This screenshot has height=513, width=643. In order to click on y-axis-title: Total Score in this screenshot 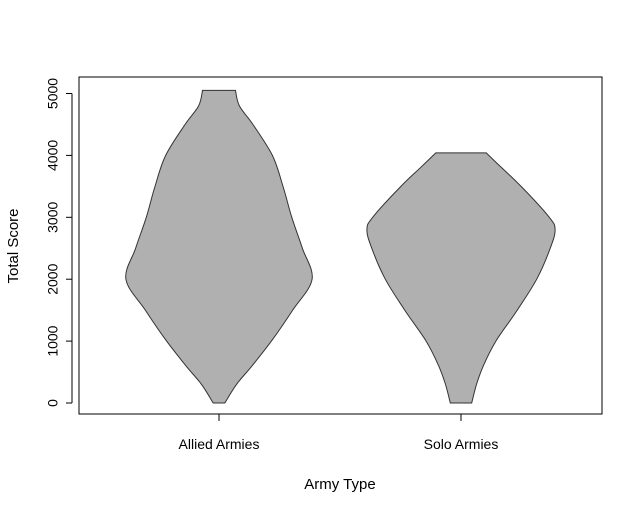, I will do `click(13, 245)`.